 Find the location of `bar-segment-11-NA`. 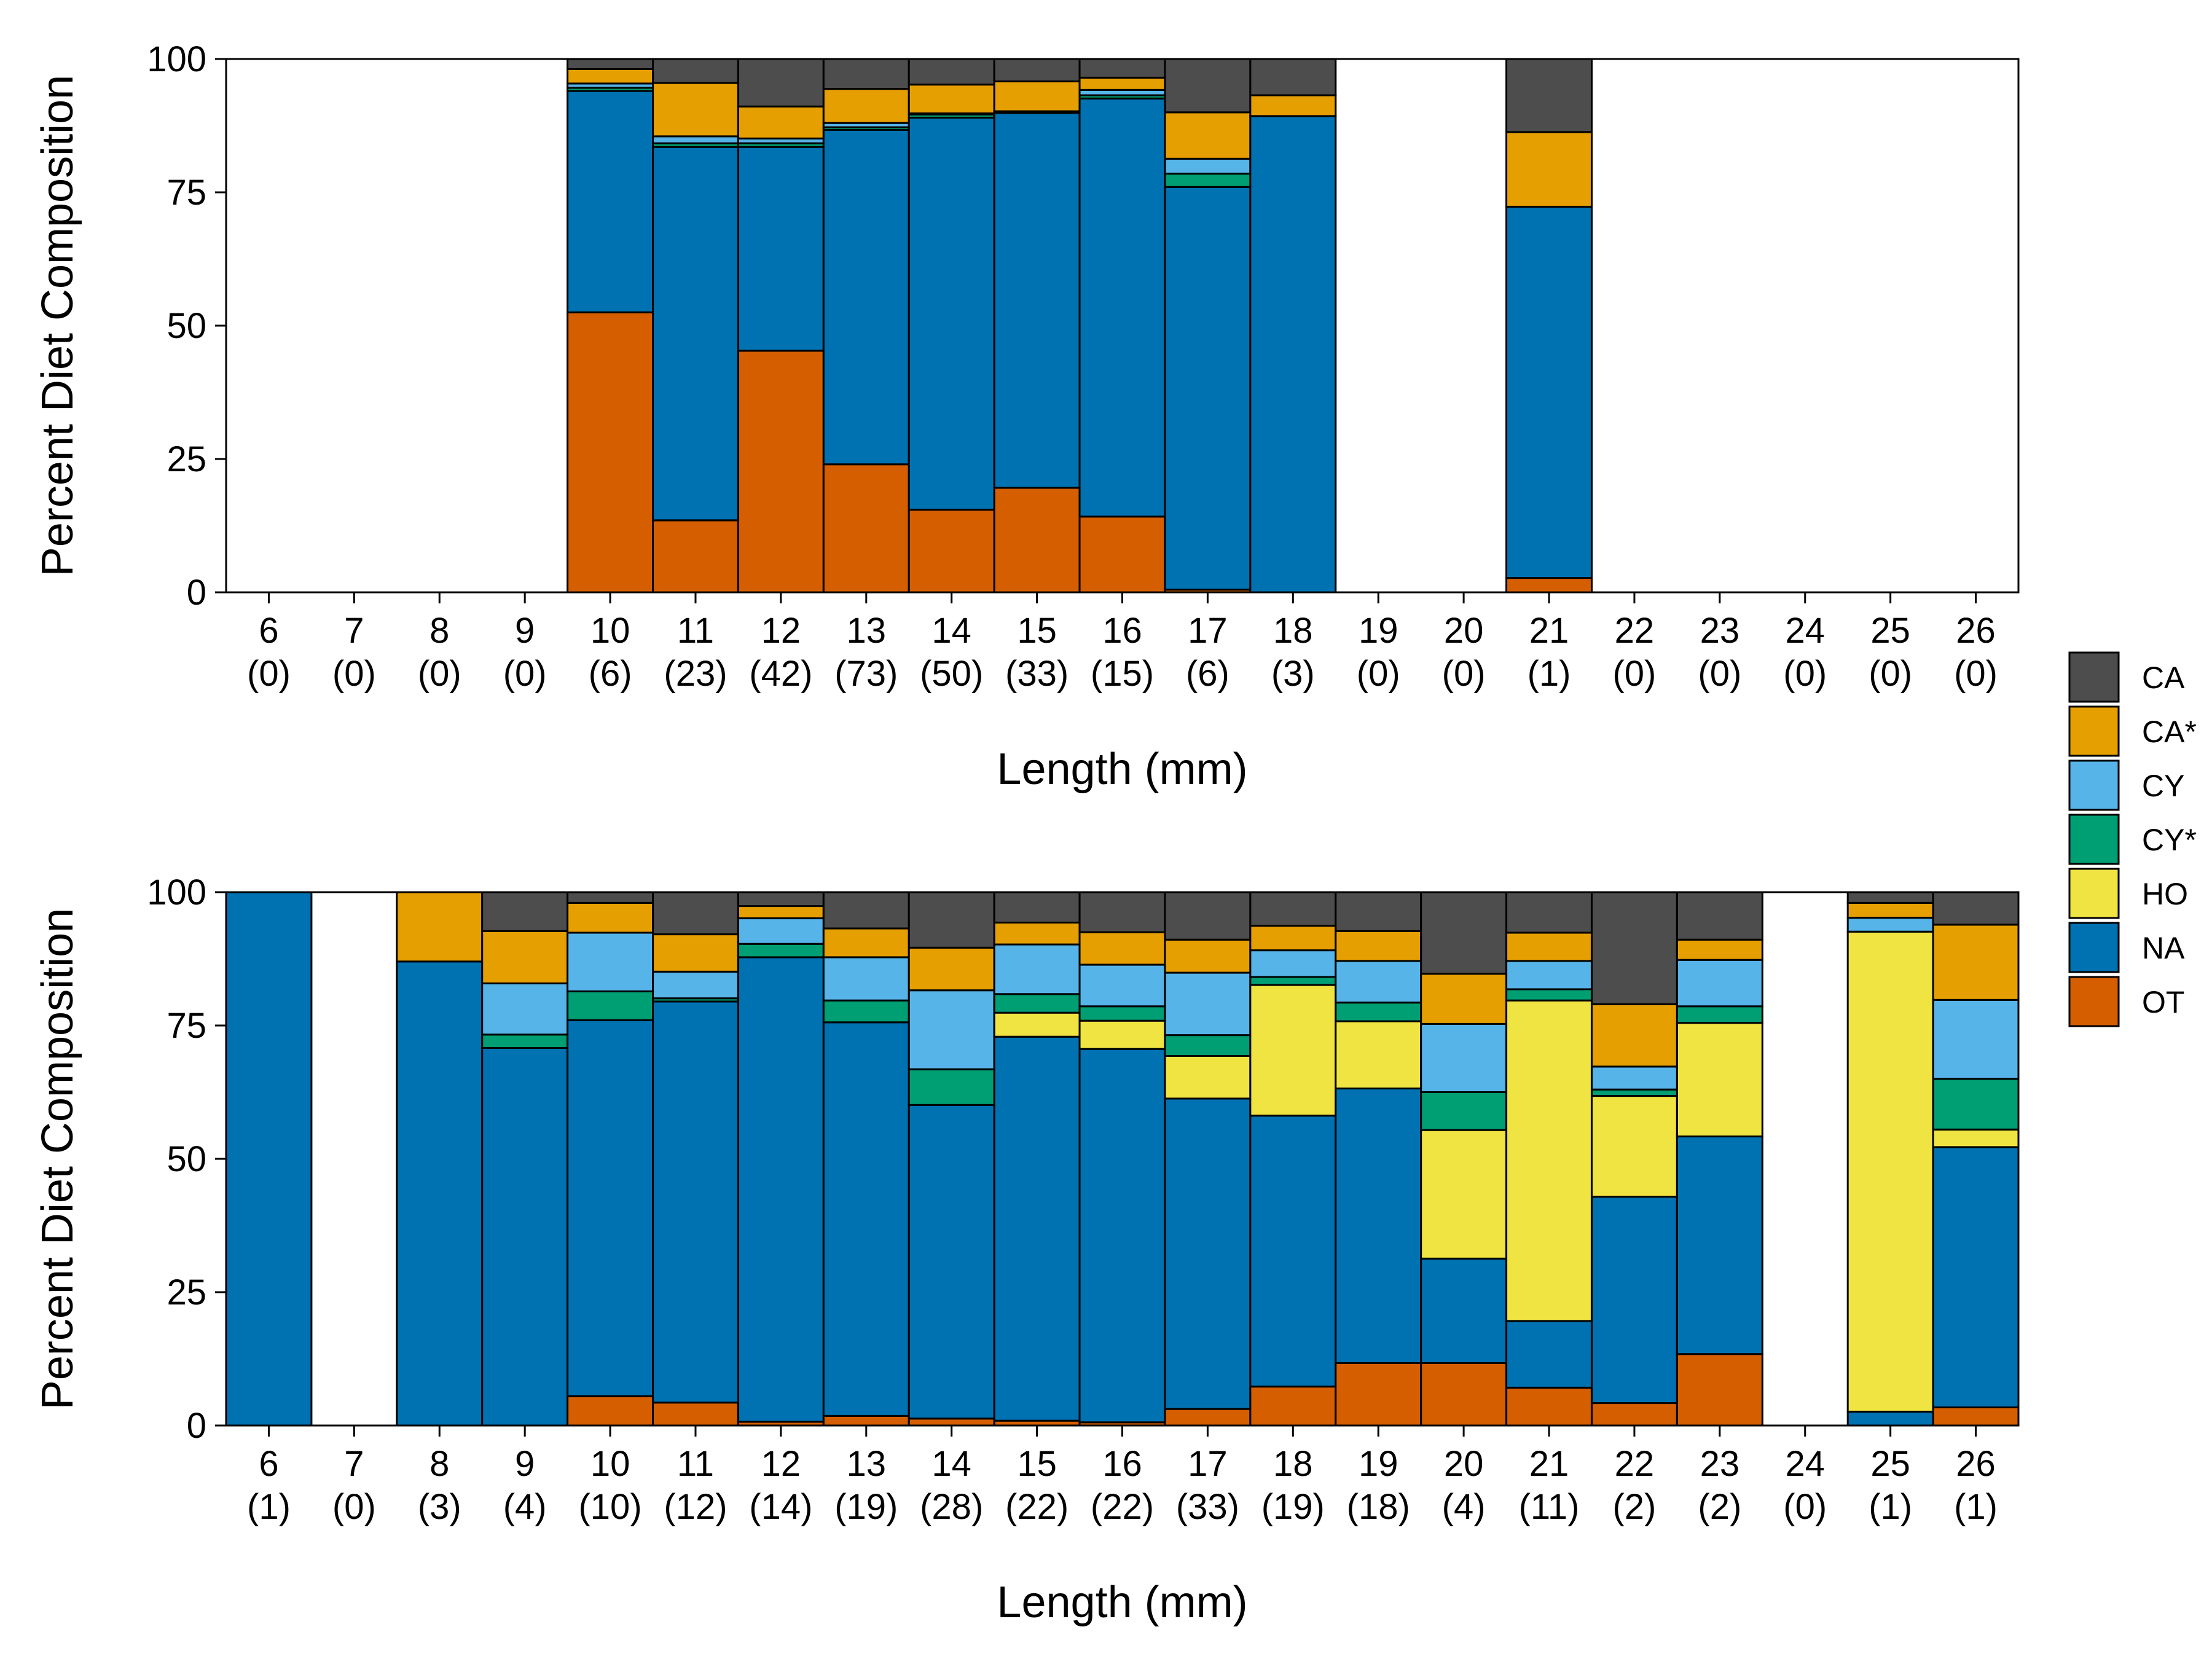

bar-segment-11-NA is located at coordinates (695, 334).